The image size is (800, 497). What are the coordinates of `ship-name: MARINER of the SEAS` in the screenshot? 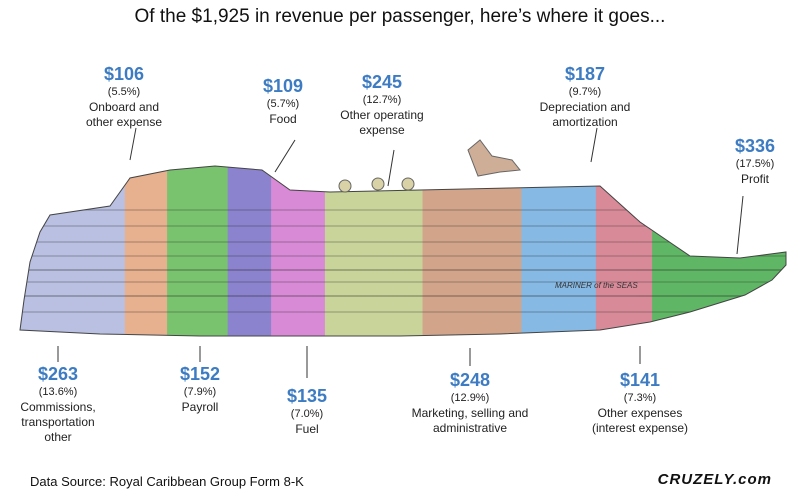 It's located at (596, 285).